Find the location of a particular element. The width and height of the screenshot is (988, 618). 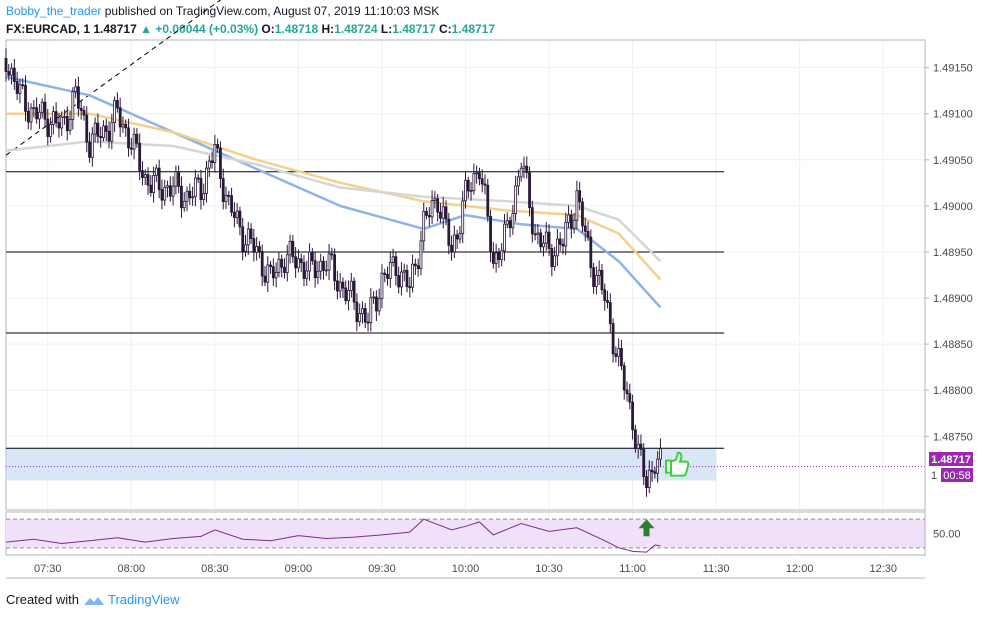

rsi-pane: 50.00 is located at coordinates (483, 533).